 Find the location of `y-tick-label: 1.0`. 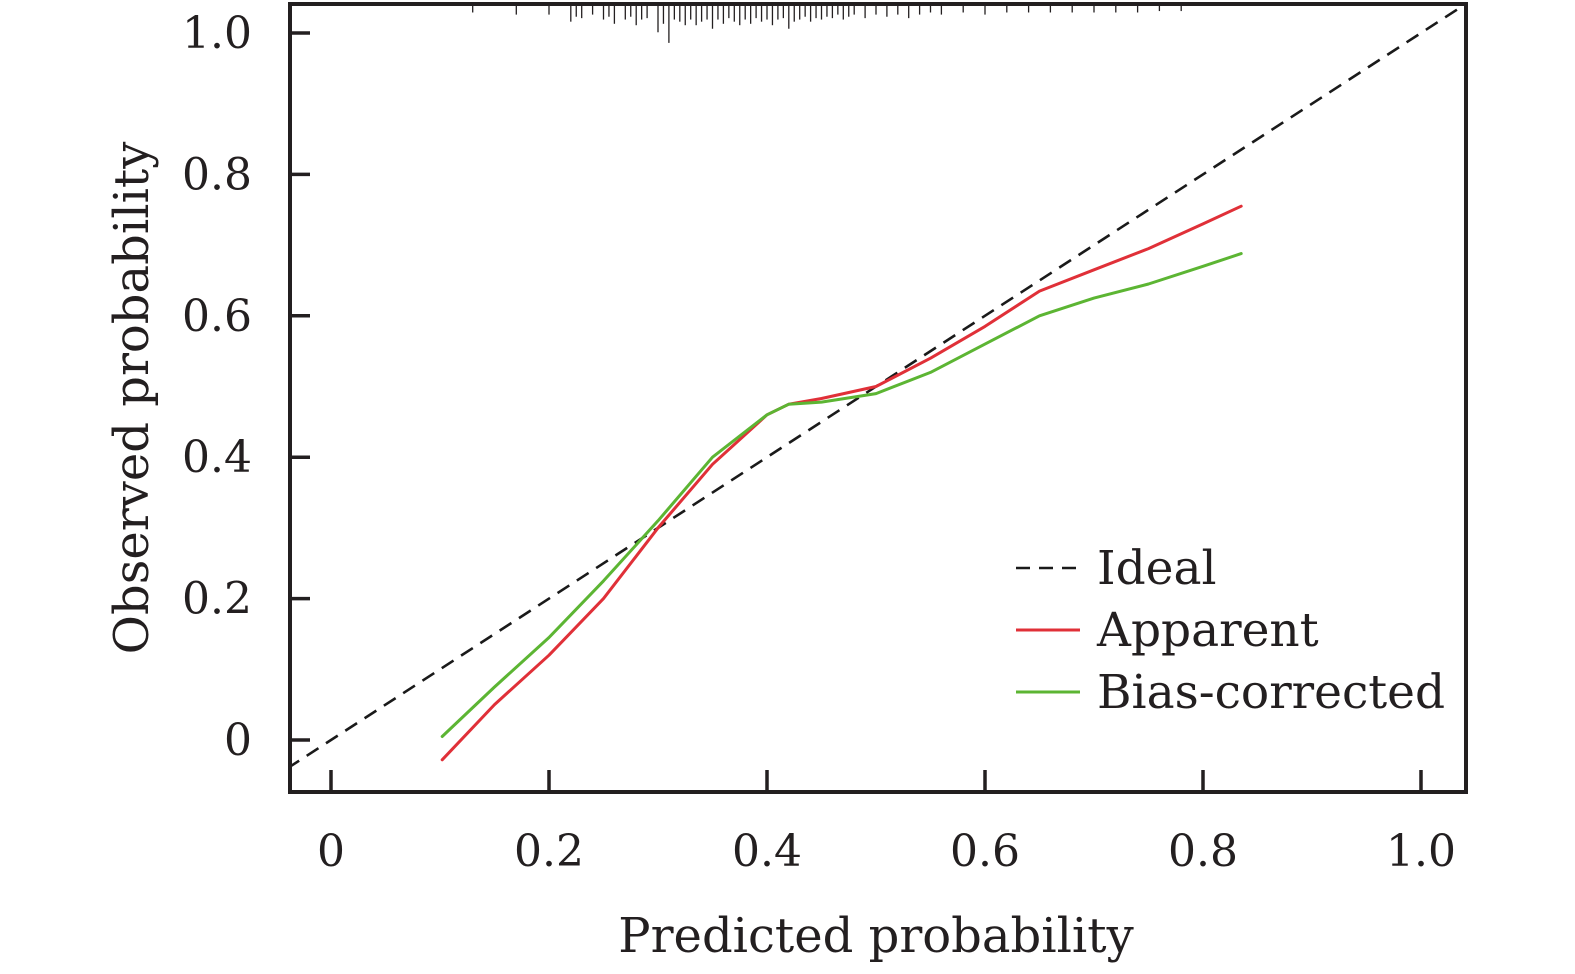

y-tick-label: 1.0 is located at coordinates (217, 33).